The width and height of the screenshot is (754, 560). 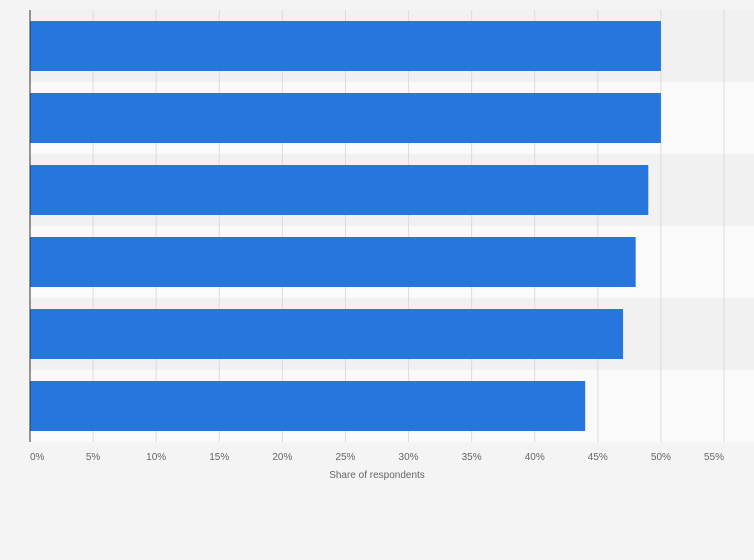 What do you see at coordinates (714, 457) in the screenshot?
I see `x-tick-label: 55%` at bounding box center [714, 457].